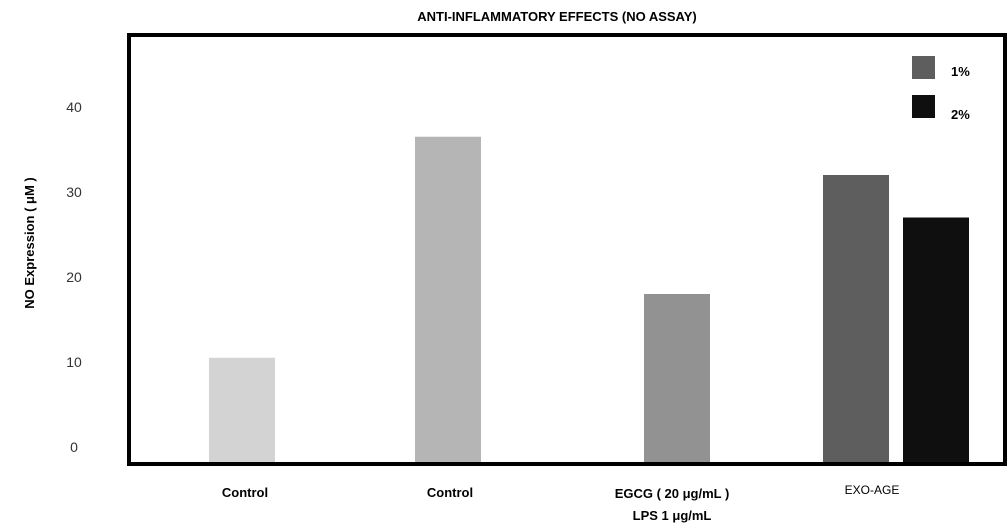  I want to click on chart-title: ANTI-INFLAMMATORY EFFECTS (NO ASSAY), so click(557, 16).